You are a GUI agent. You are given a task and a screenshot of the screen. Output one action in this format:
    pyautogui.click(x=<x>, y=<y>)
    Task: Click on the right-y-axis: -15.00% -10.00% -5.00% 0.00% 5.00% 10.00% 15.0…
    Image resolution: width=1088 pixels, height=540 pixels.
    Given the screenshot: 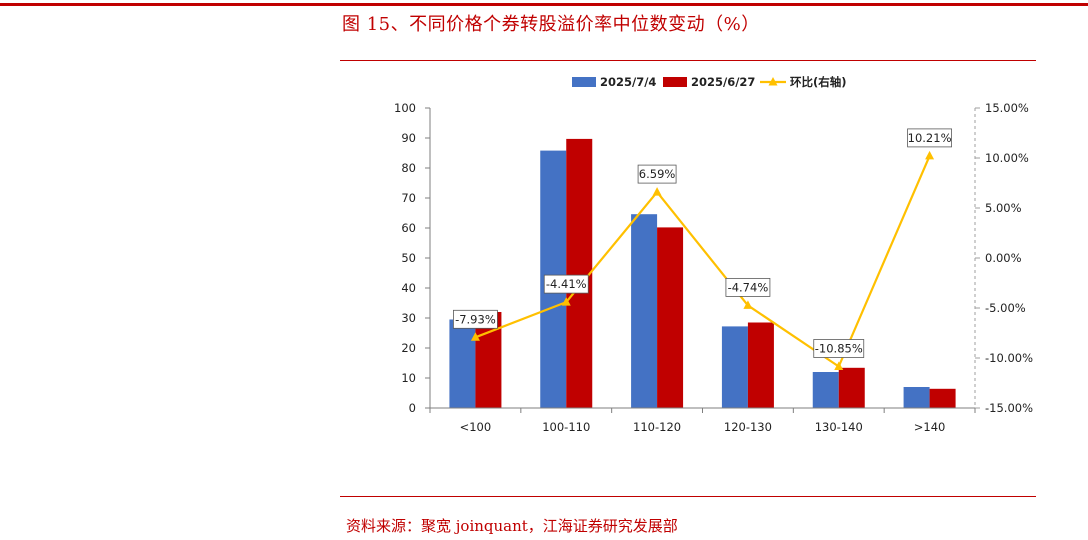 What is the action you would take?
    pyautogui.click(x=1003, y=258)
    